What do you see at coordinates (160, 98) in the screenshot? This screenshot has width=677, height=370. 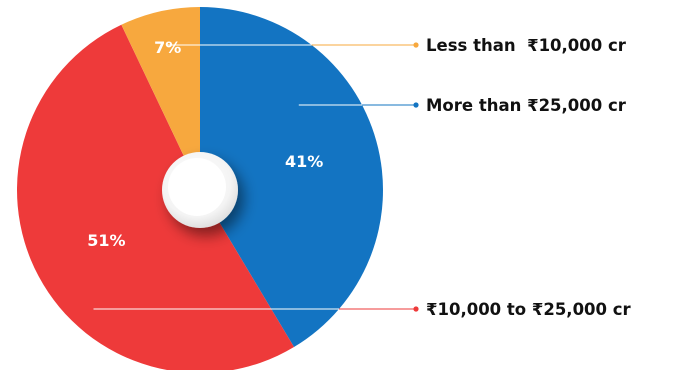 I see `pie-slice` at bounding box center [160, 98].